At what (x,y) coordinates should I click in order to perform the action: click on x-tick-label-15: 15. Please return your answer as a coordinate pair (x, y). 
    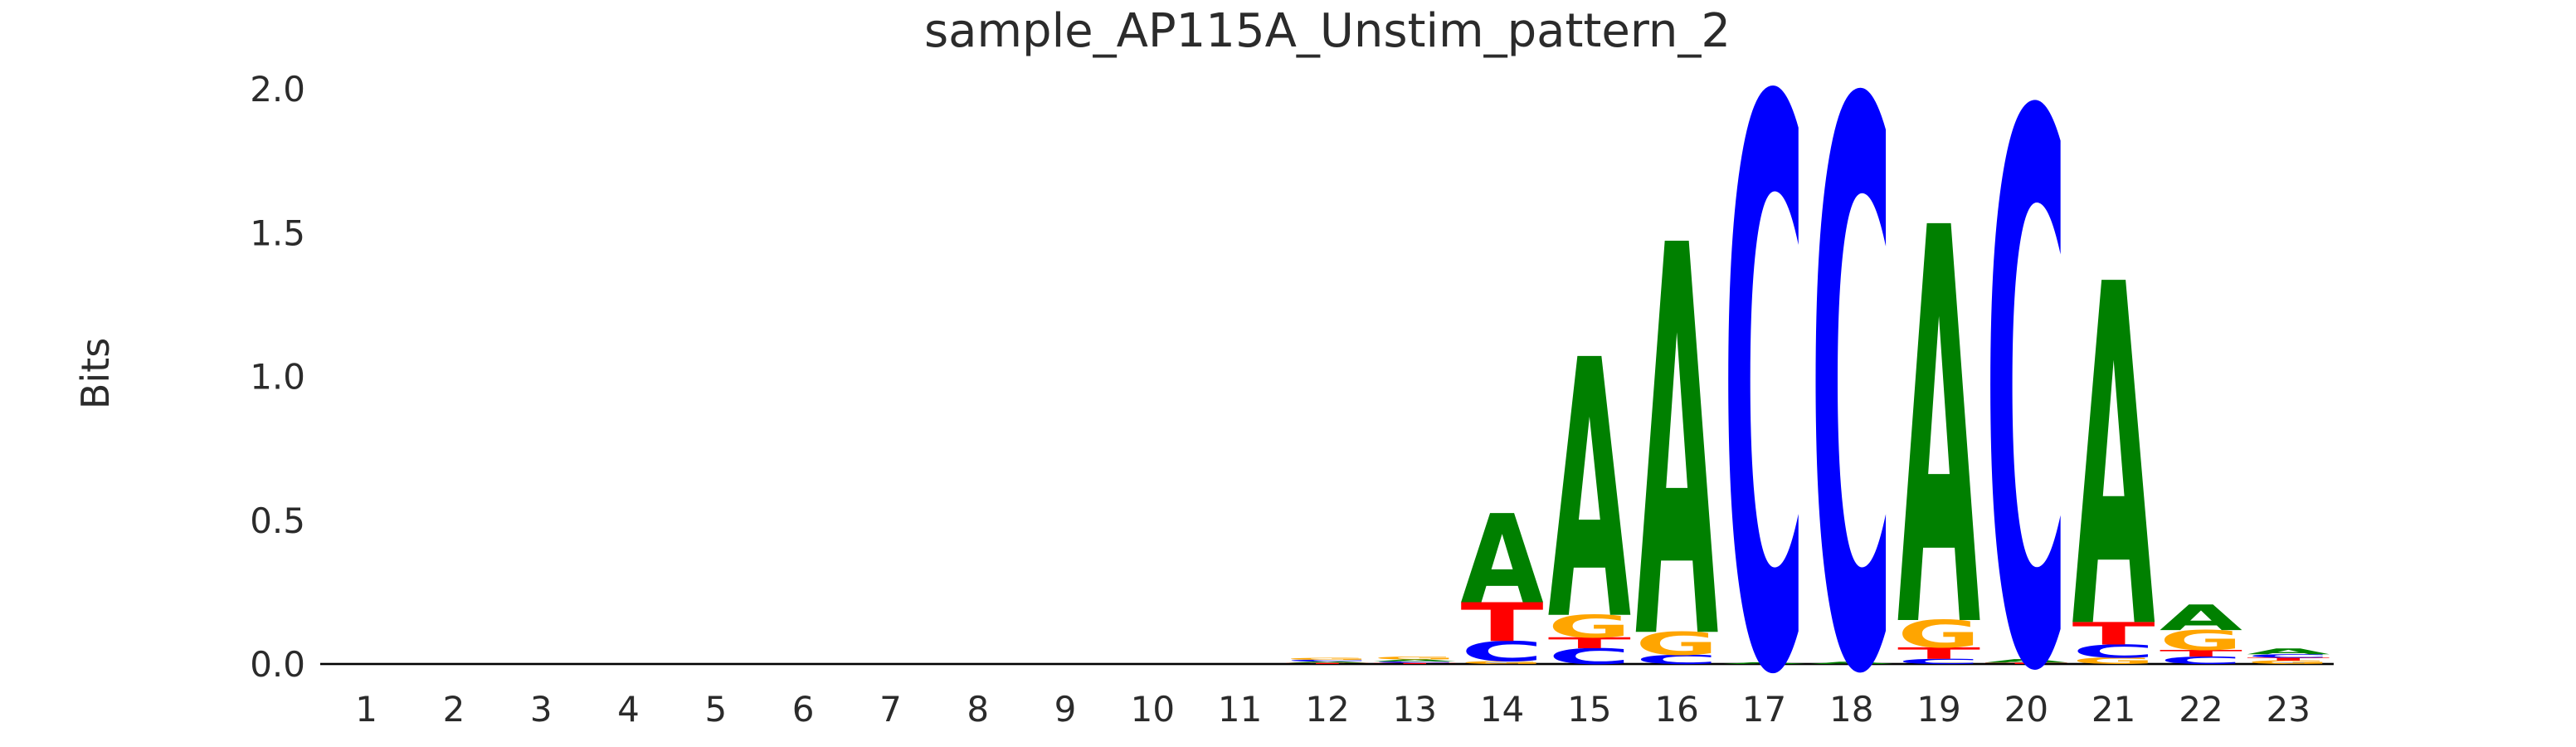
    Looking at the image, I should click on (1589, 709).